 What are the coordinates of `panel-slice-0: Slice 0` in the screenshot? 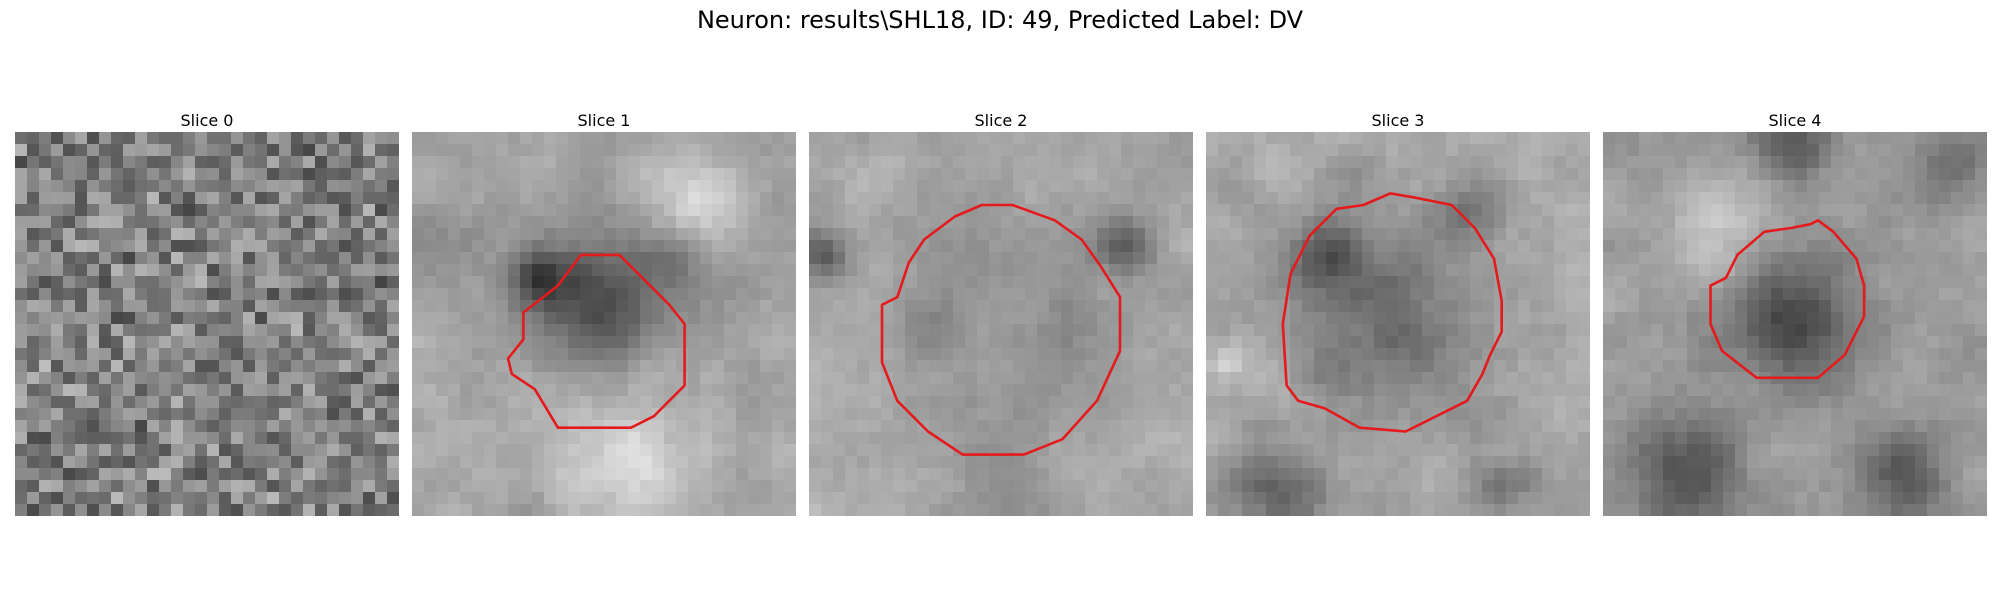 It's located at (207, 313).